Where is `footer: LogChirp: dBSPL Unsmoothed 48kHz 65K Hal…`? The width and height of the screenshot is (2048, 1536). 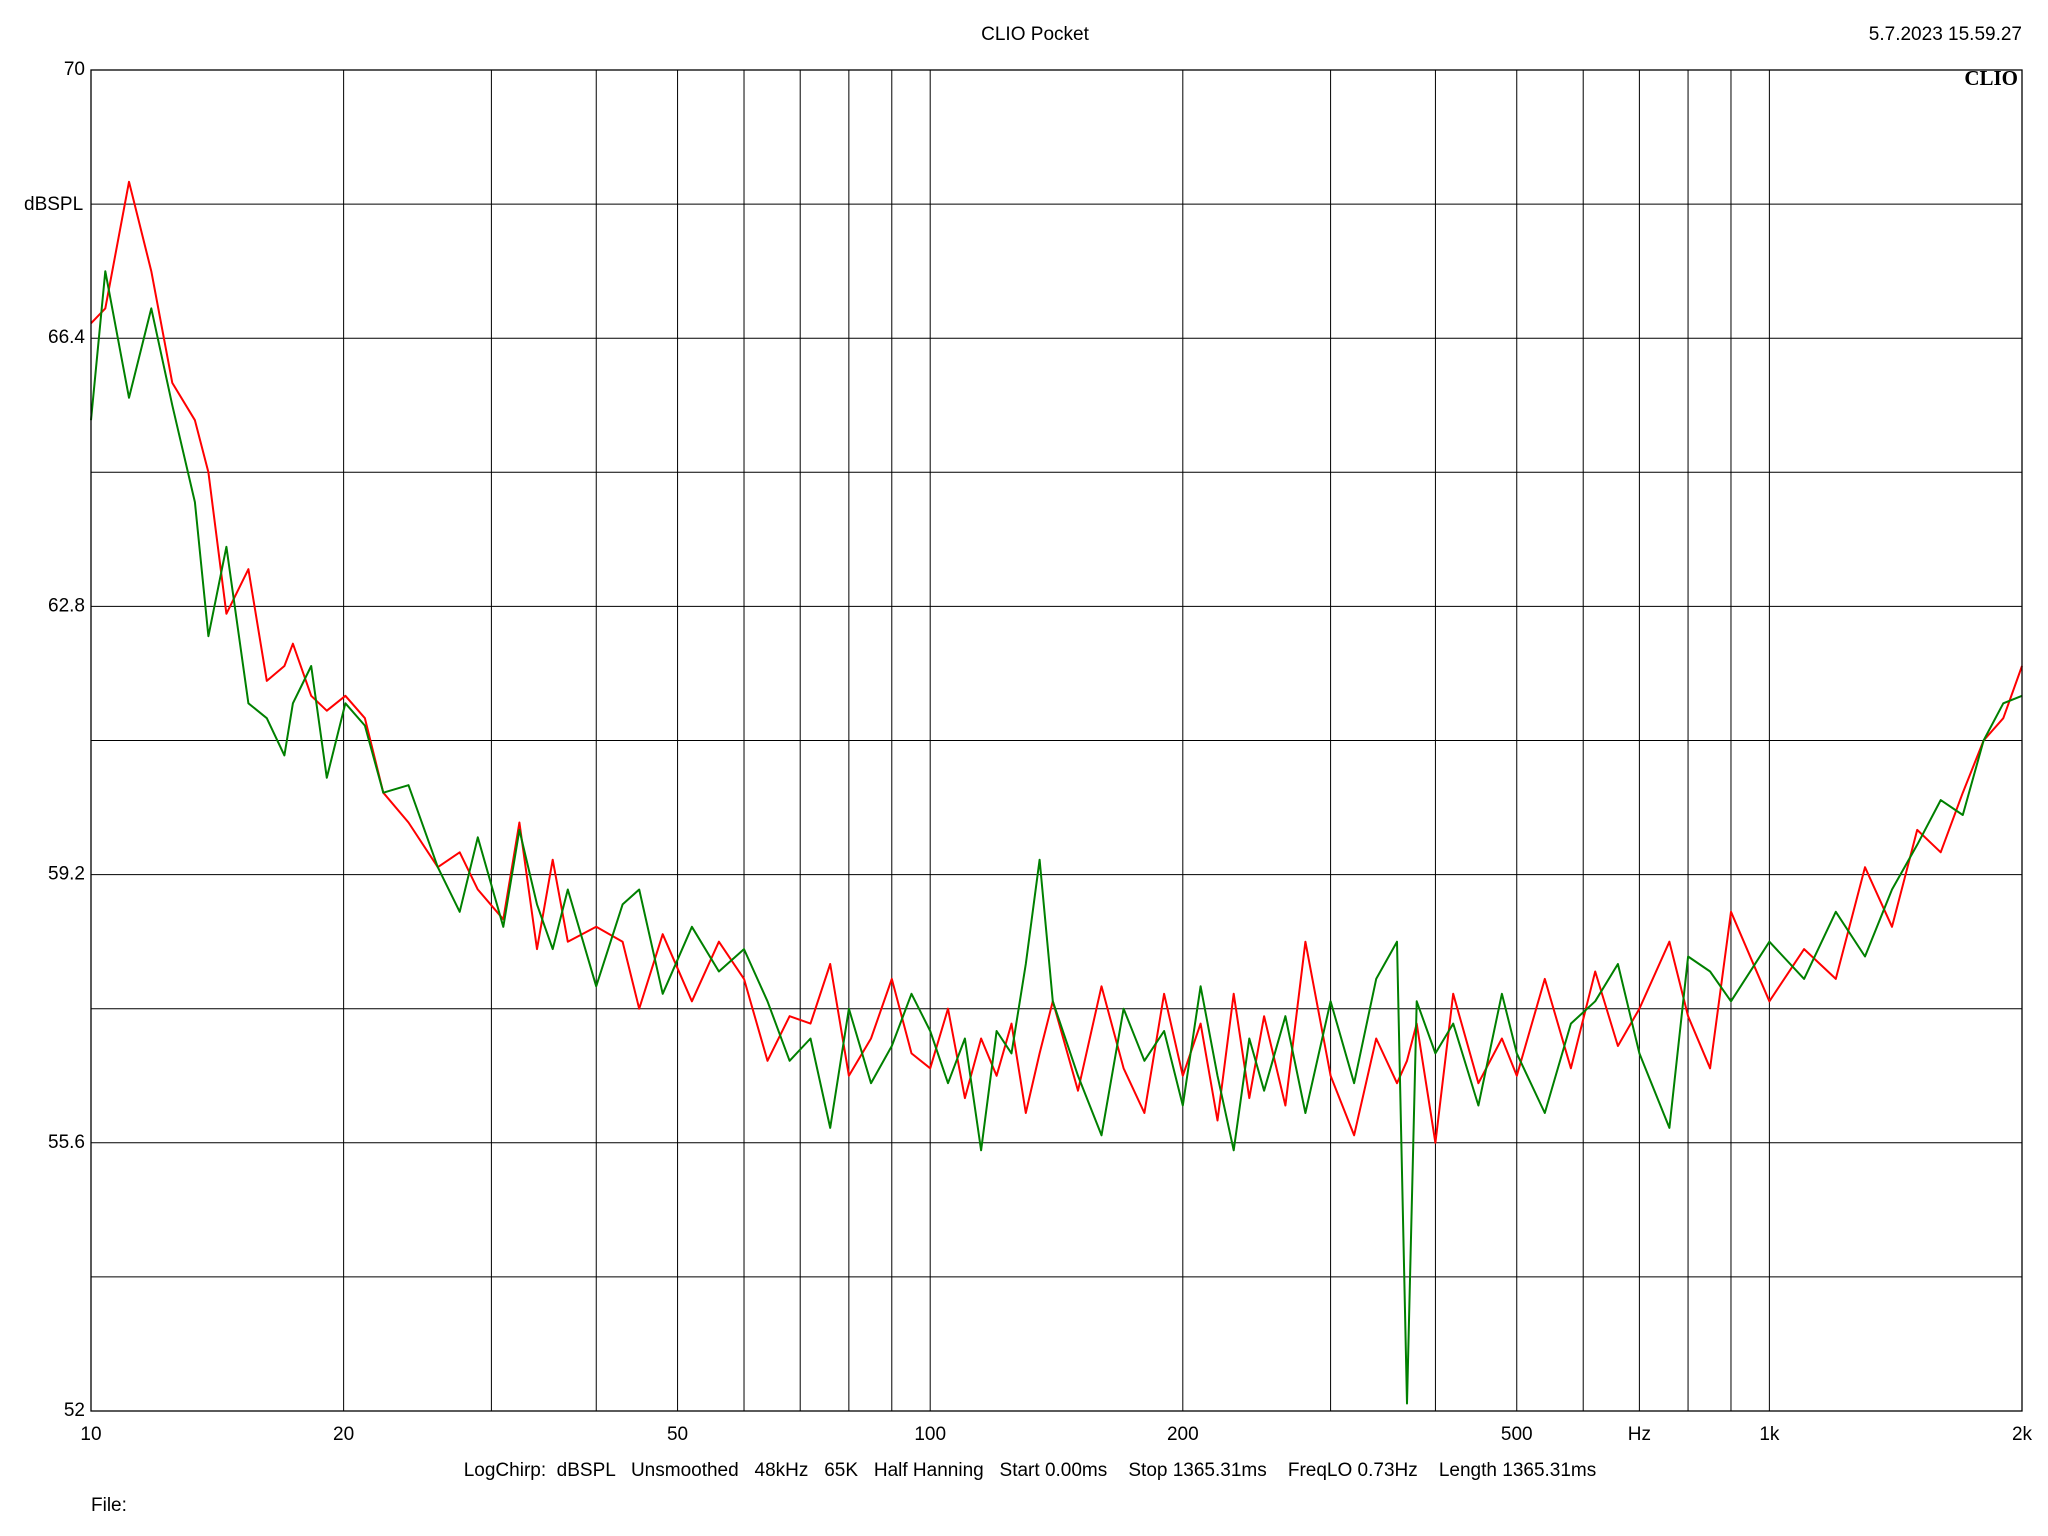 footer: LogChirp: dBSPL Unsmoothed 48kHz 65K Hal… is located at coordinates (1030, 1470).